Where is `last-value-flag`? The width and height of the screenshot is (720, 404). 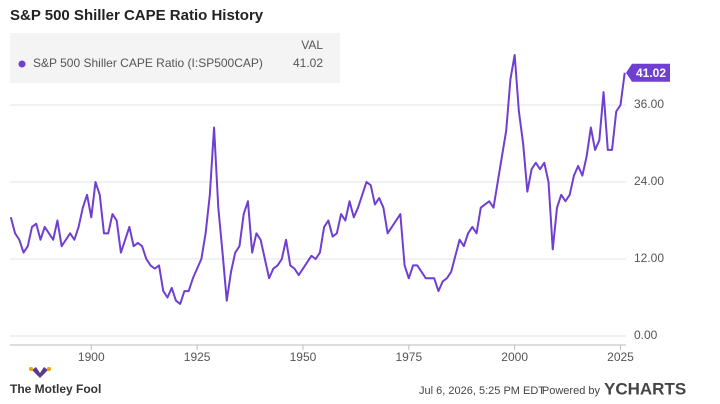 last-value-flag is located at coordinates (648, 72).